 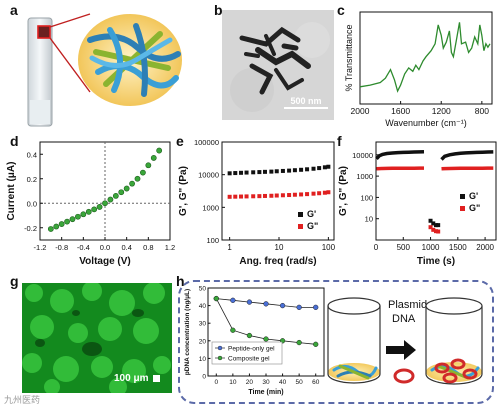 What do you see at coordinates (277, 261) in the screenshot?
I see `x-axis-label: Ang. freq (rad/s)` at bounding box center [277, 261].